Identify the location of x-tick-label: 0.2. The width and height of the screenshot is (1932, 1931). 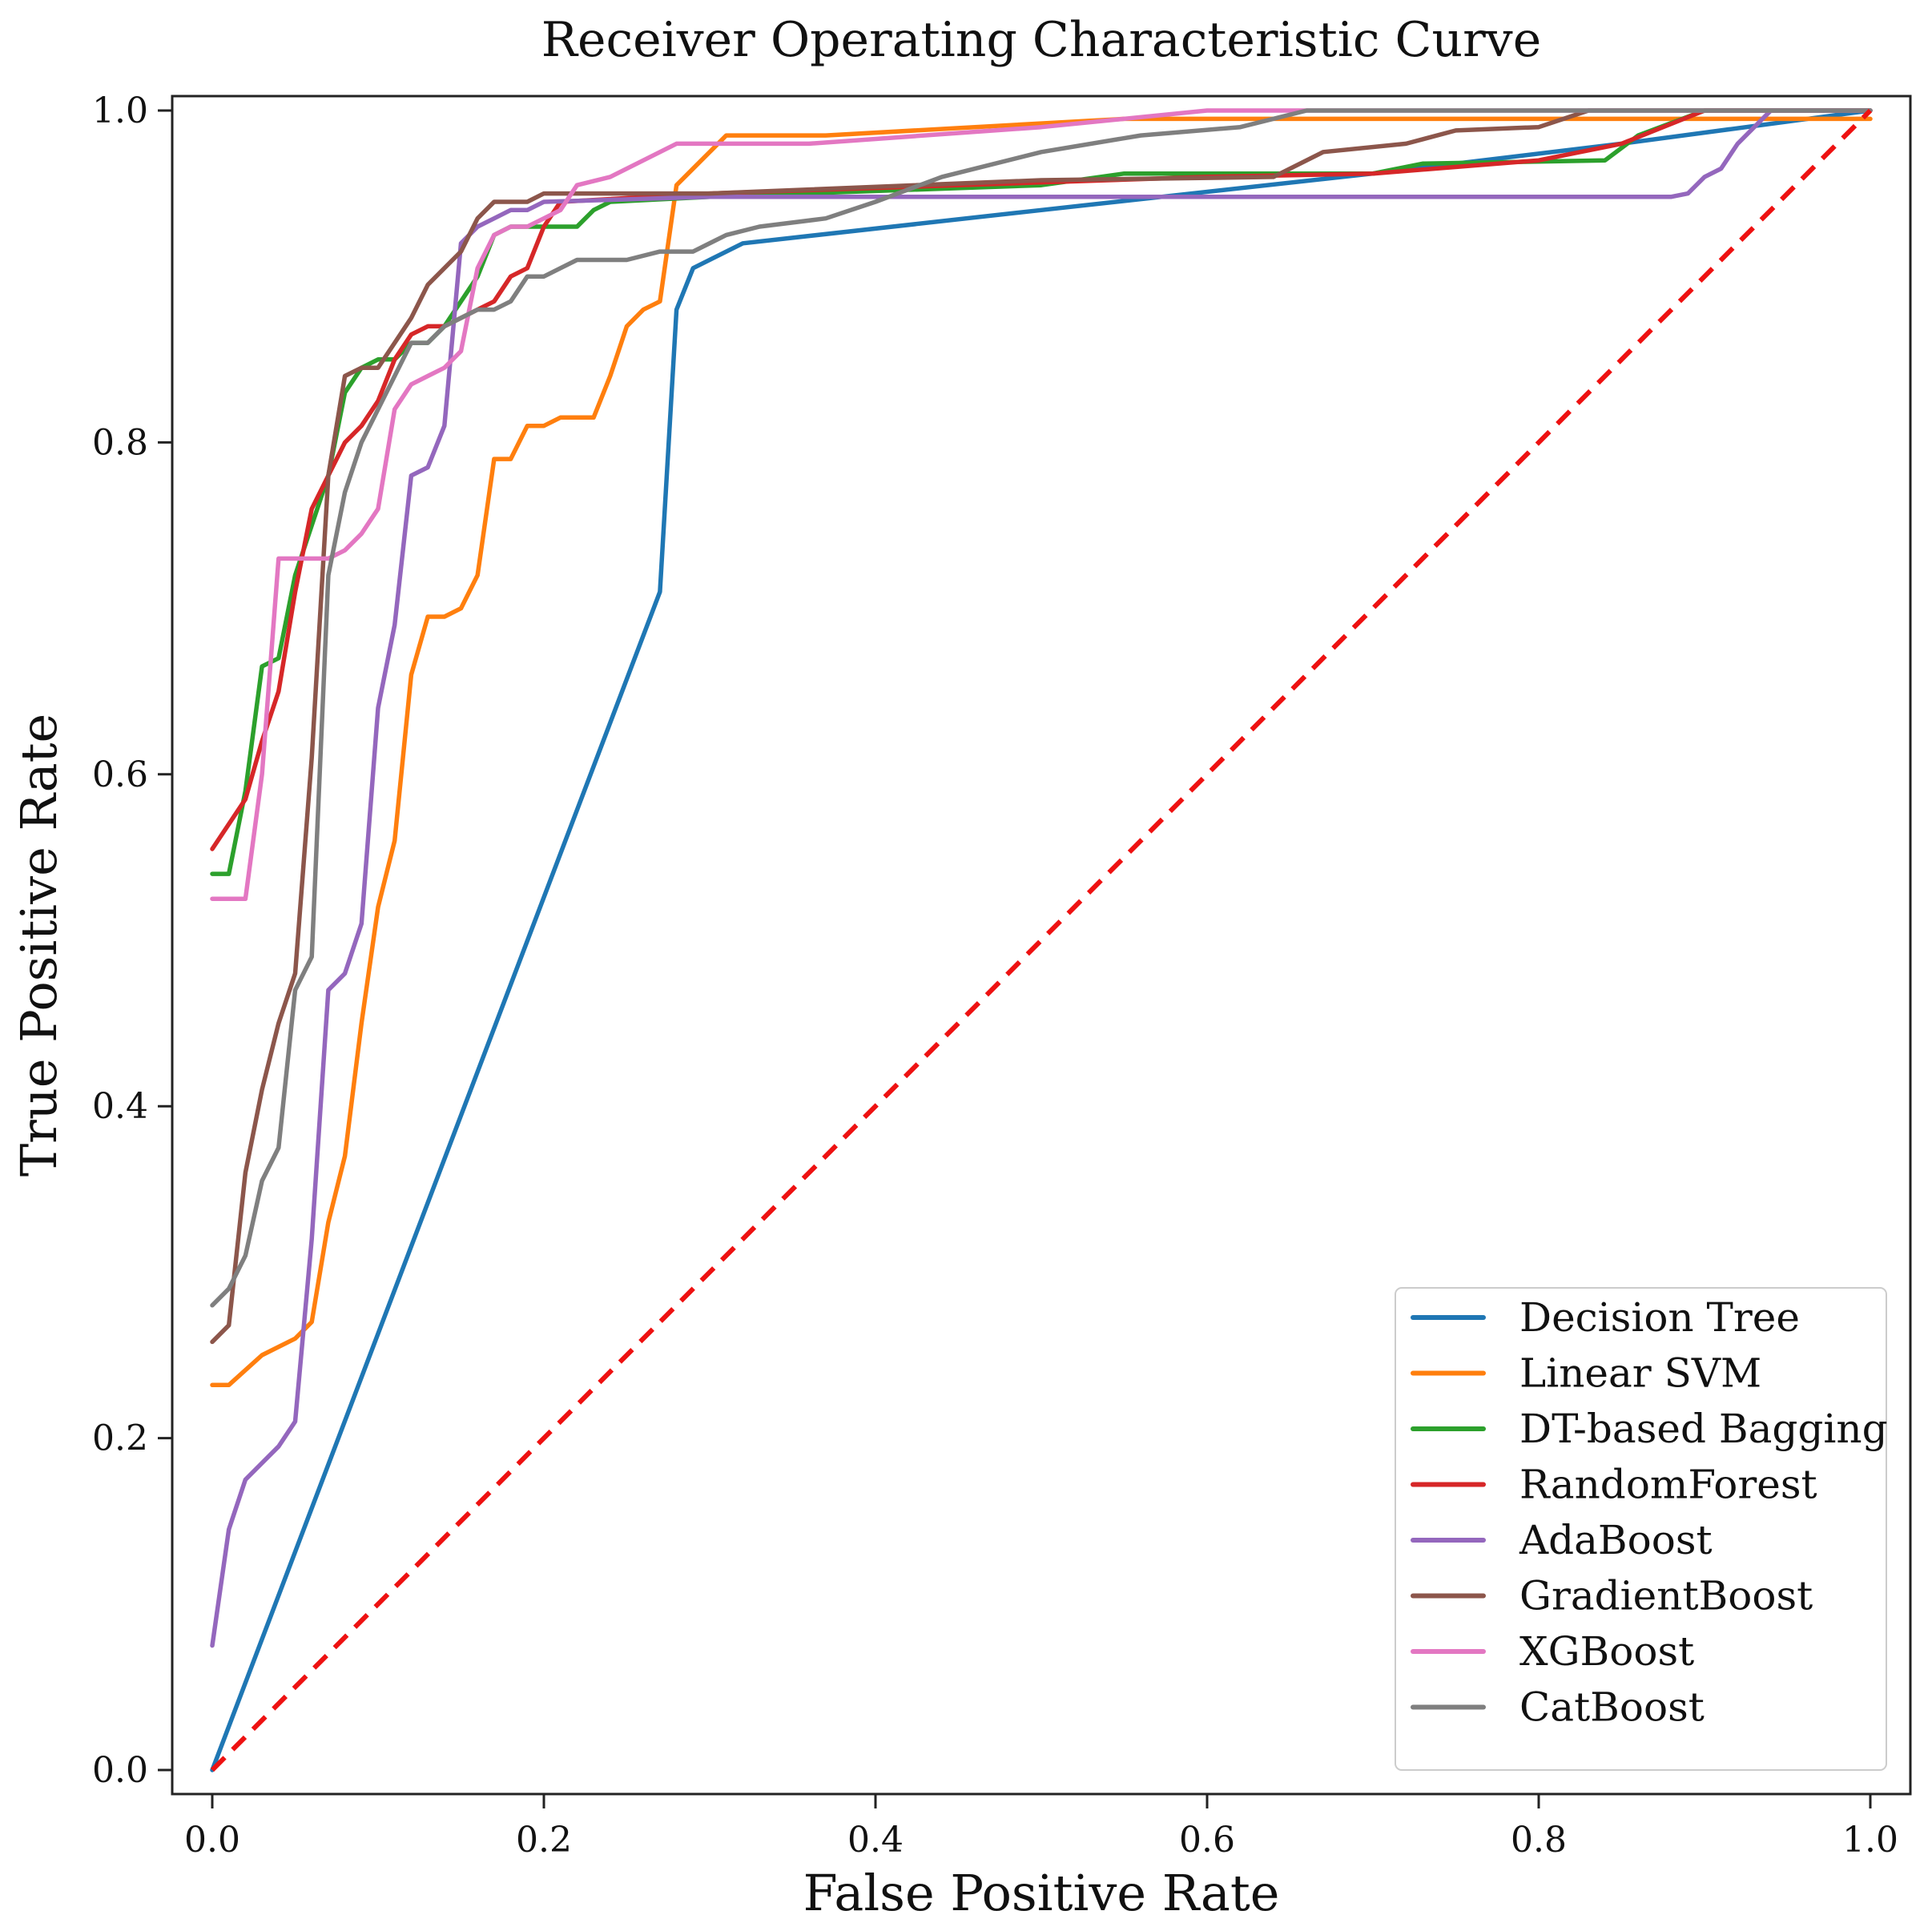
(544, 1840).